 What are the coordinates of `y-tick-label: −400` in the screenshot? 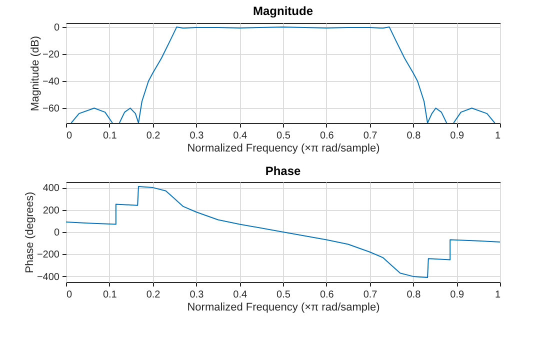 It's located at (48, 277).